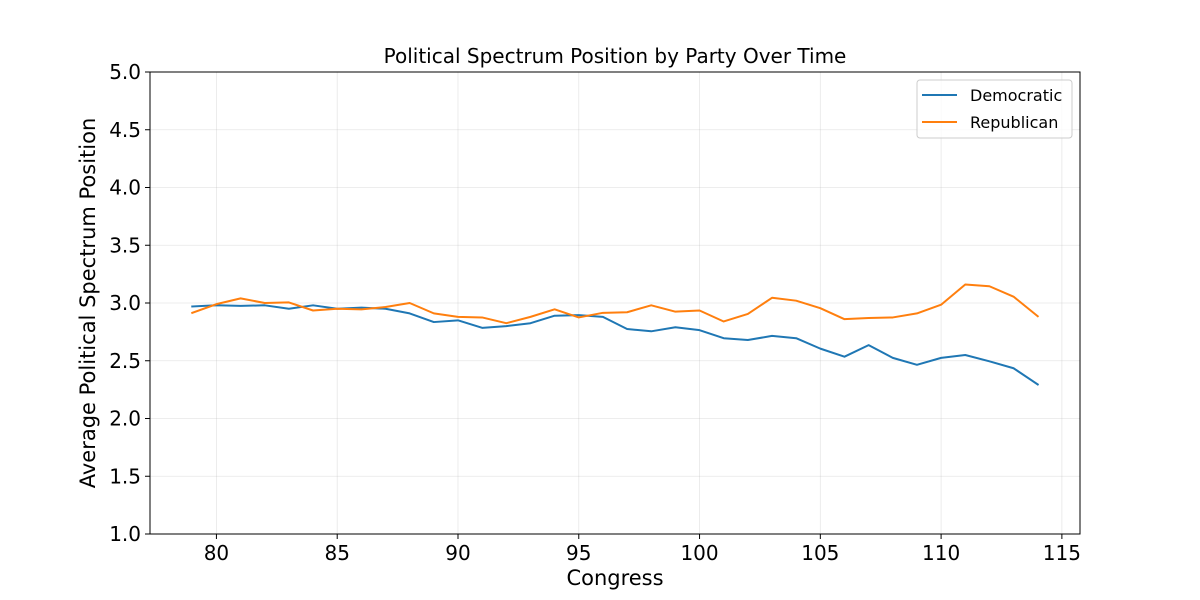 The image size is (1200, 600). I want to click on y-tick-label: 3.0, so click(125, 303).